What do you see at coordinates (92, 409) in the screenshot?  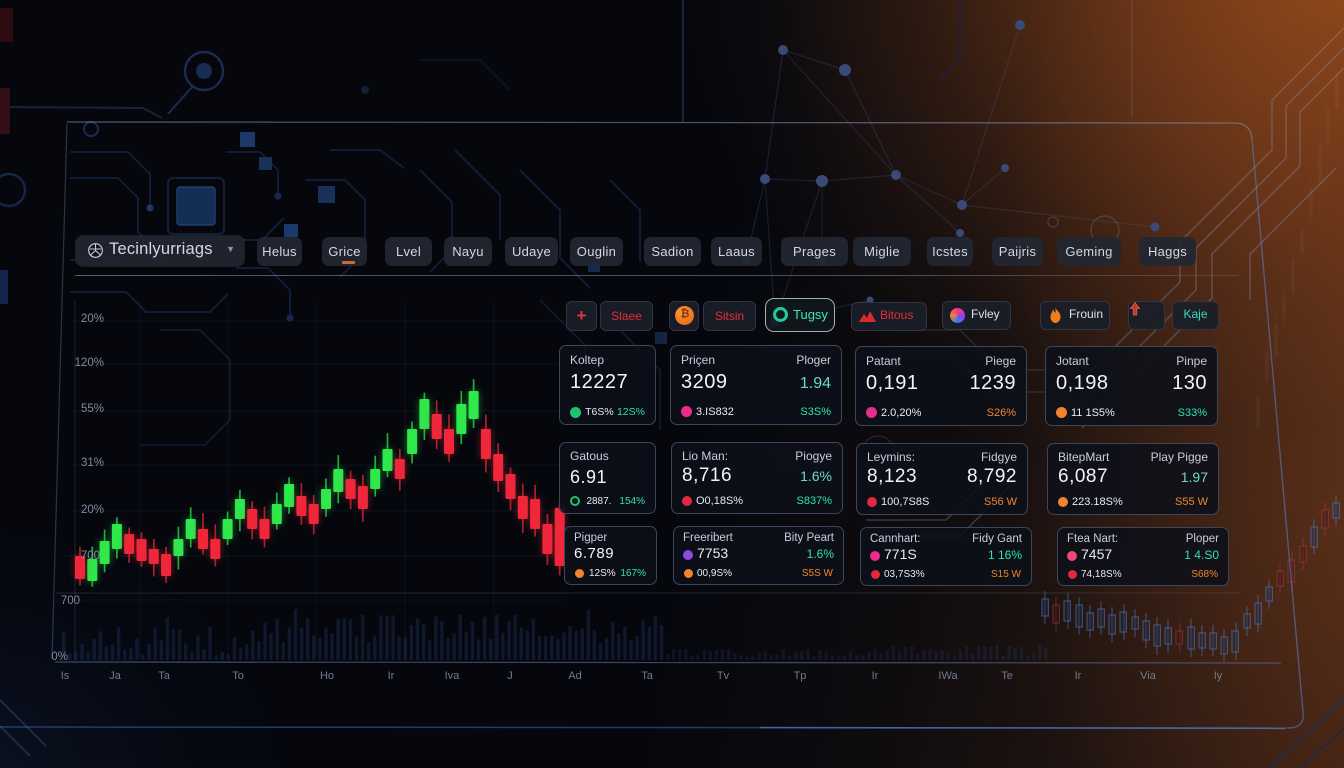 I see `svg-text: 55%` at bounding box center [92, 409].